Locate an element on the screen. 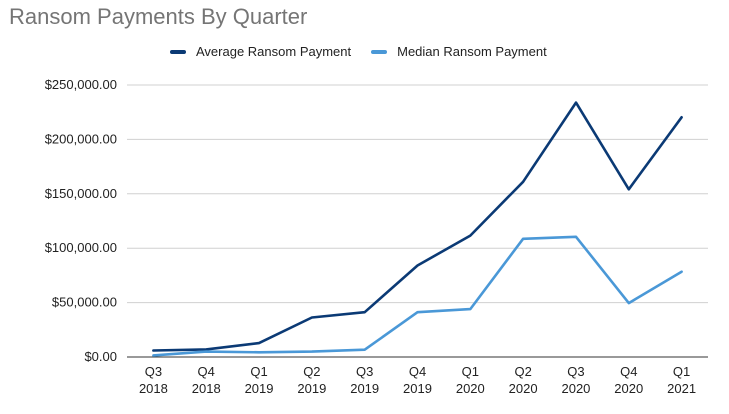 The image size is (729, 414). y-tick-label: $200,000.00 is located at coordinates (81, 138).